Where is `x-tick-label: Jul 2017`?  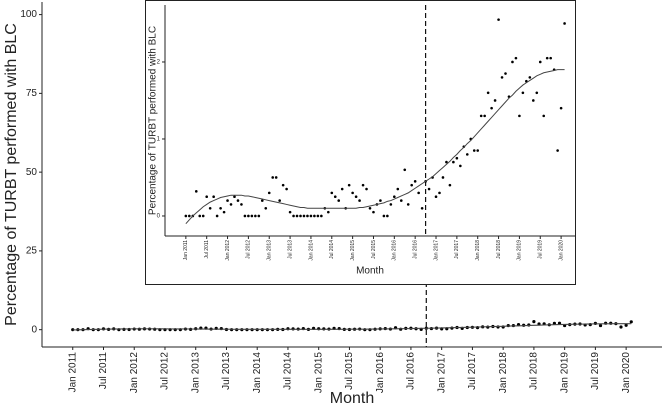
x-tick-label: Jul 2017 is located at coordinates (457, 249).